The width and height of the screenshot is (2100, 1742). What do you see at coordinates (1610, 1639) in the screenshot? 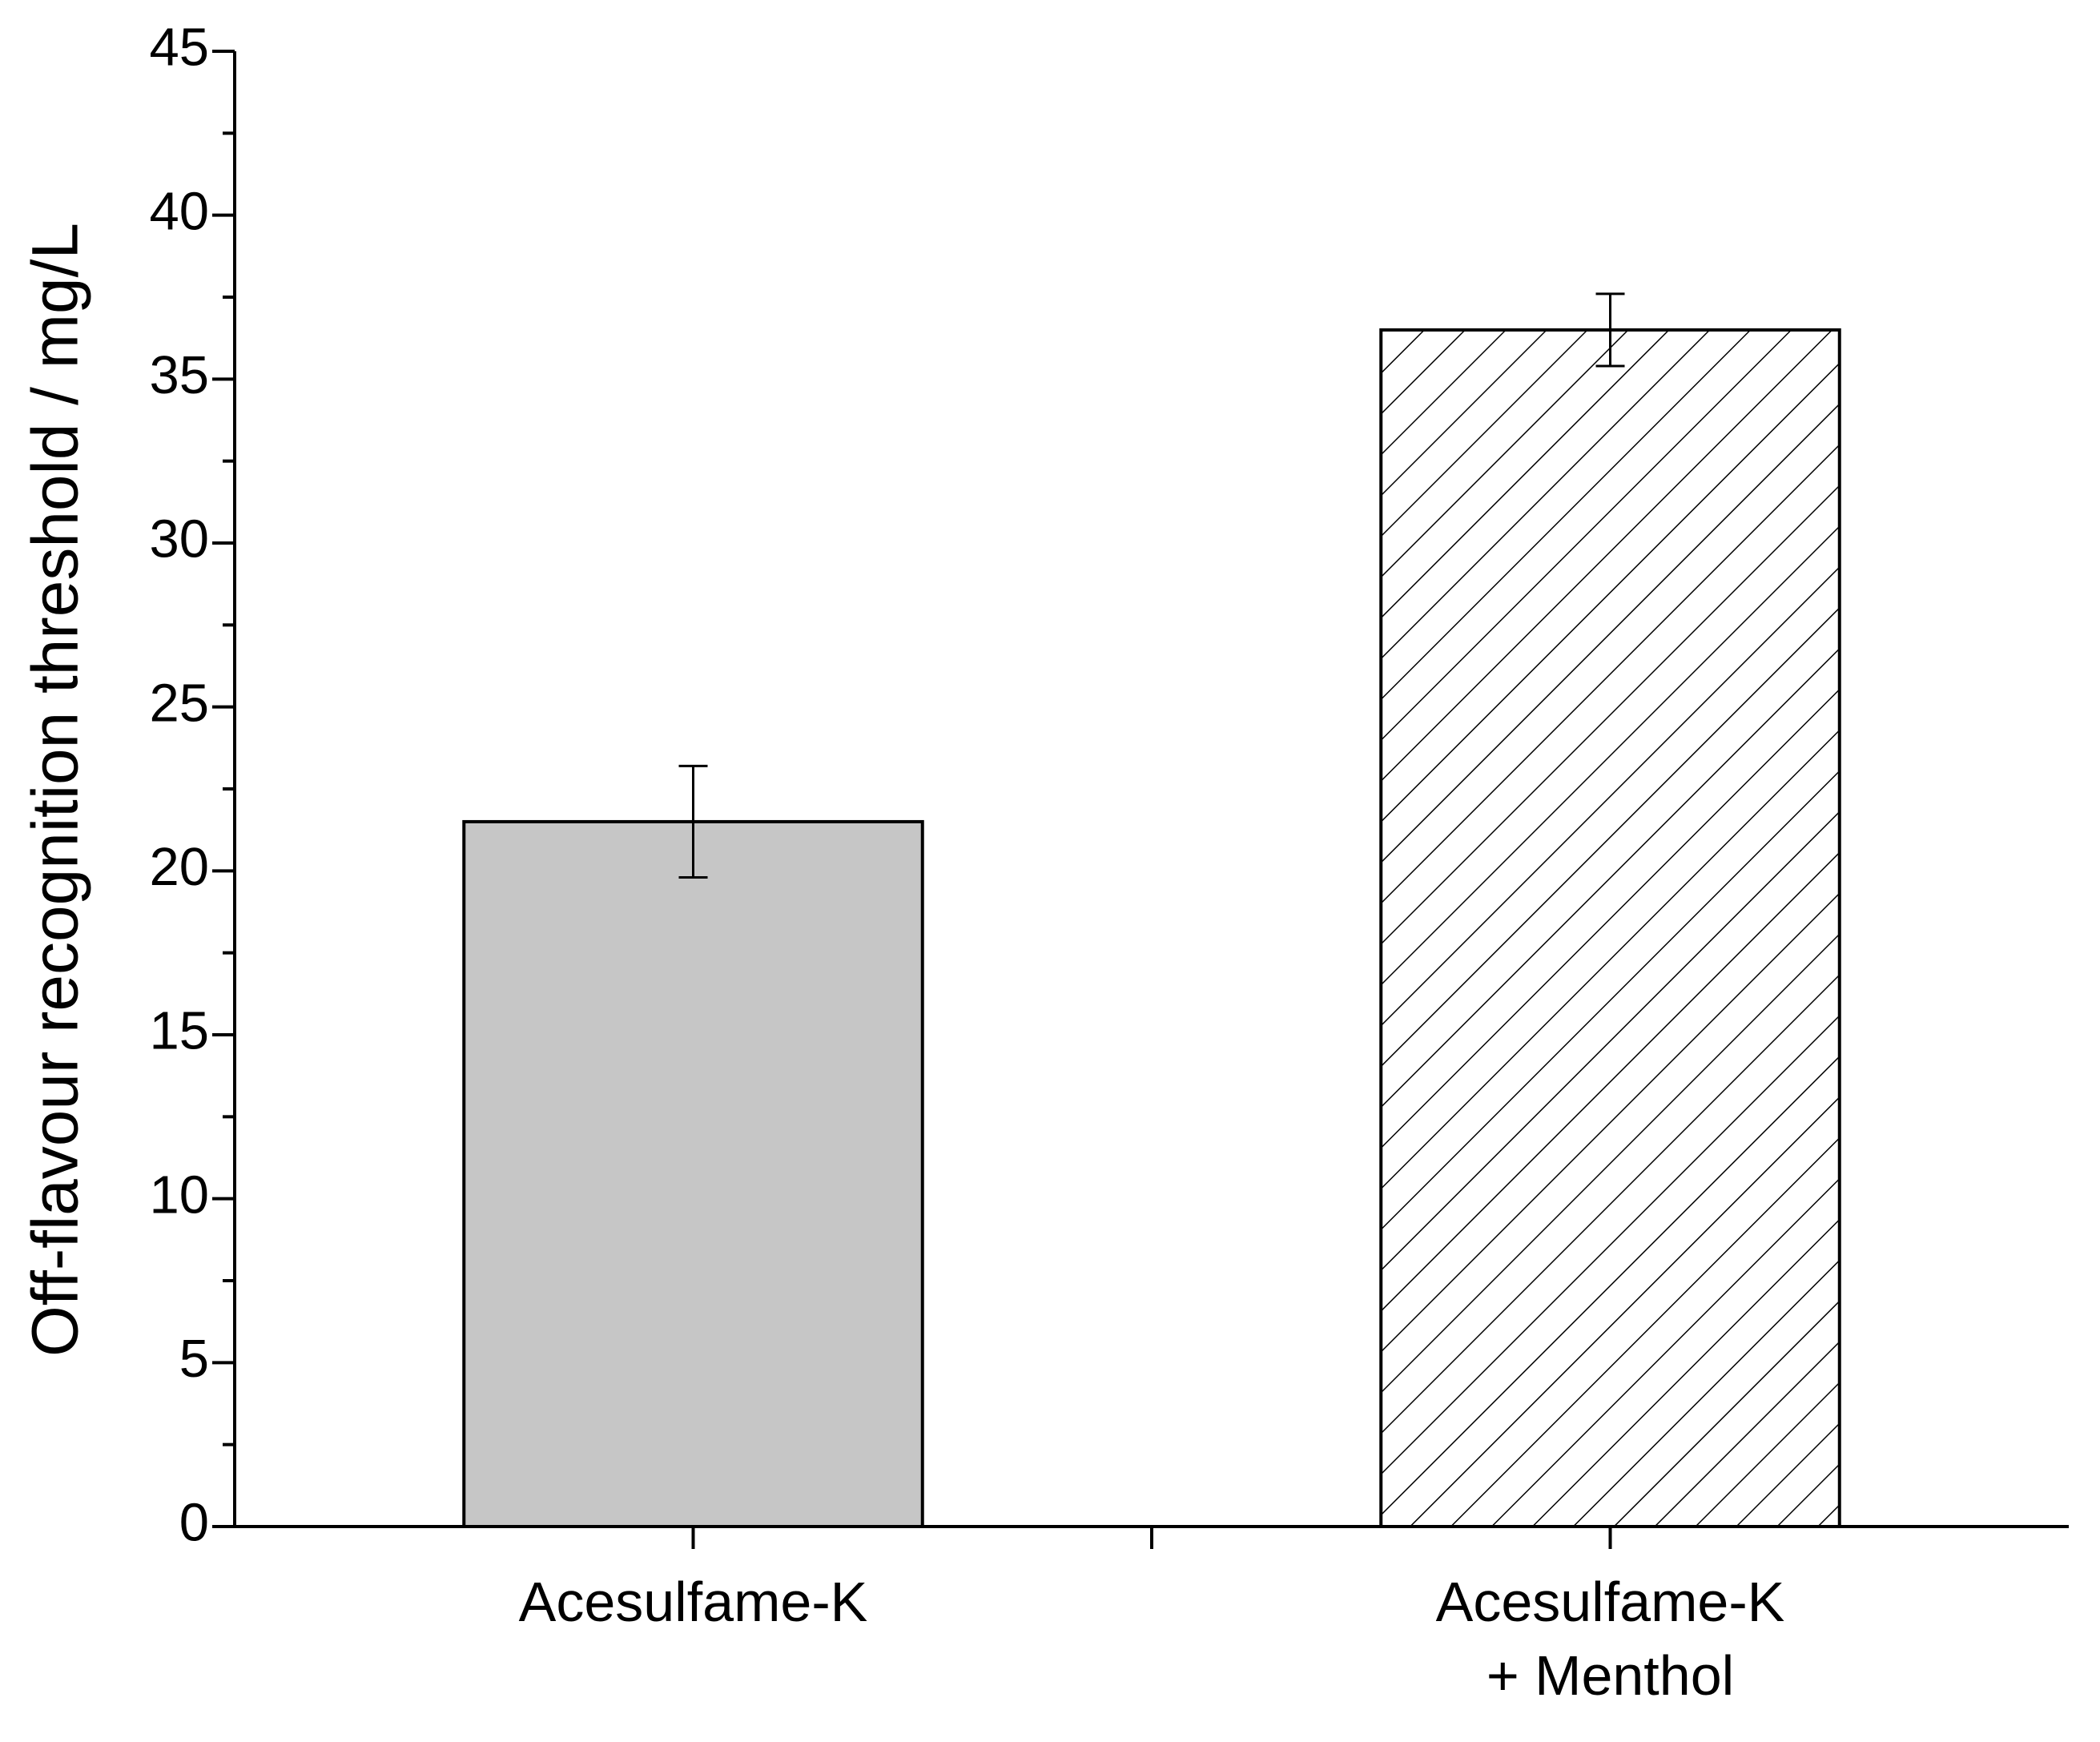
I see `x-tick-label: Acesulfame-K + Menthol` at bounding box center [1610, 1639].